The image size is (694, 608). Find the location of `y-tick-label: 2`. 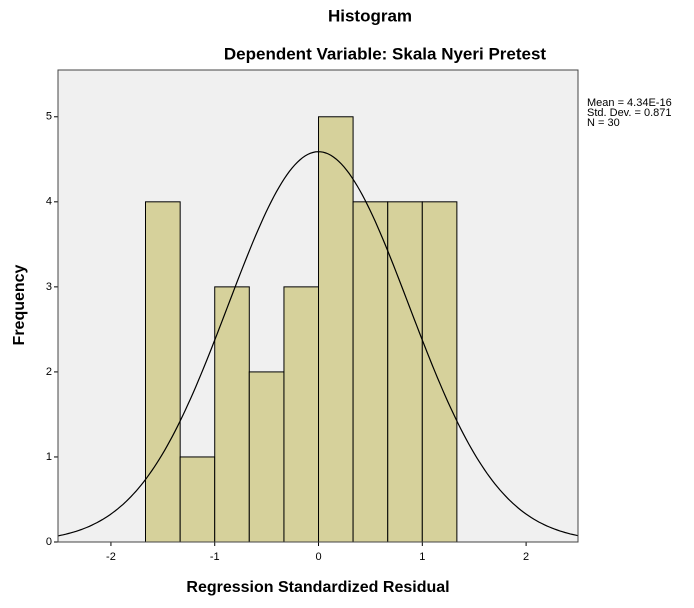

y-tick-label: 2 is located at coordinates (49, 372).